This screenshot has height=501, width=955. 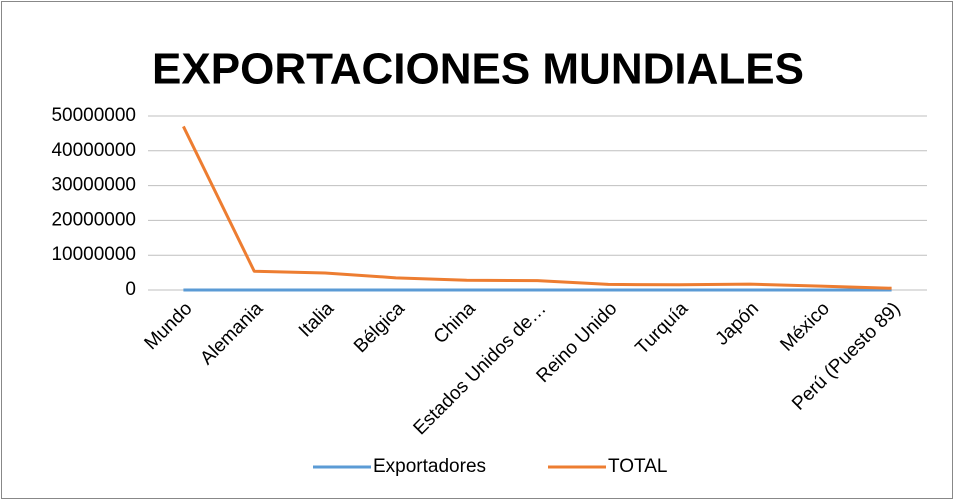 I want to click on chart-title: EXPORTACIONES MUNDIALES, so click(x=478, y=69).